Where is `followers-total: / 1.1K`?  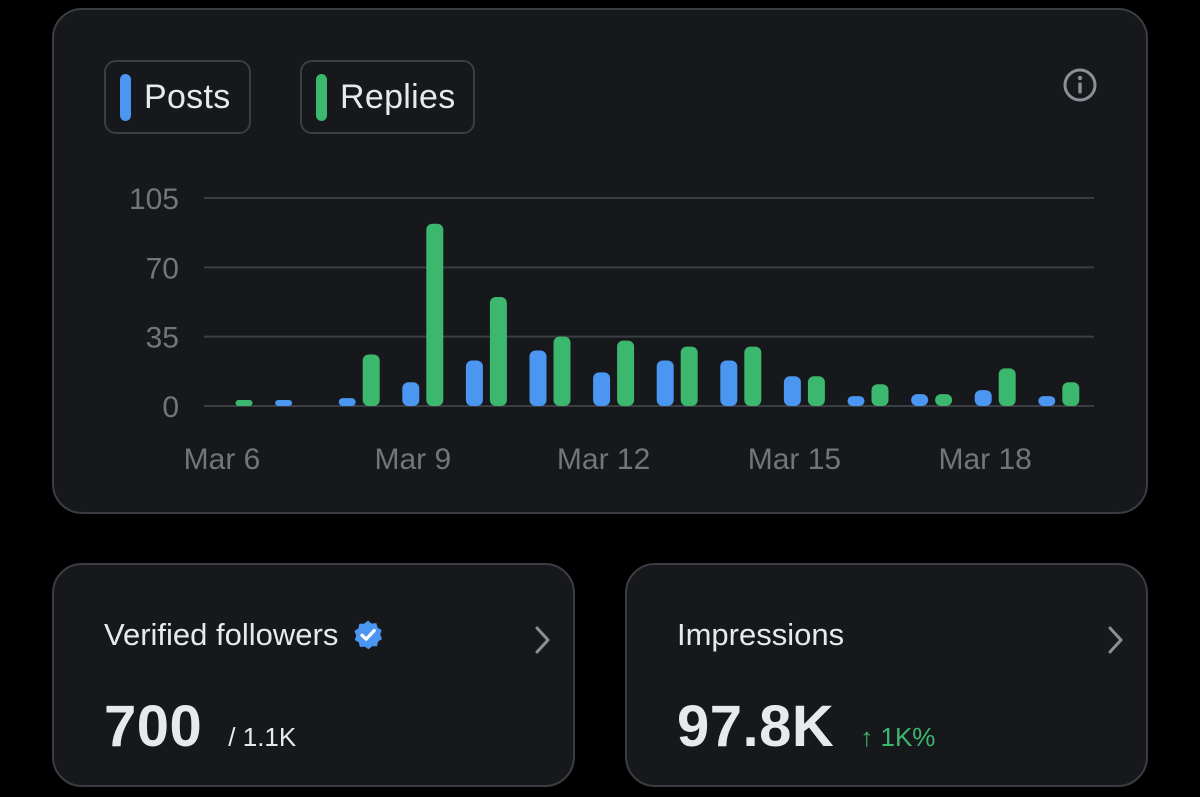
followers-total: / 1.1K is located at coordinates (262, 737).